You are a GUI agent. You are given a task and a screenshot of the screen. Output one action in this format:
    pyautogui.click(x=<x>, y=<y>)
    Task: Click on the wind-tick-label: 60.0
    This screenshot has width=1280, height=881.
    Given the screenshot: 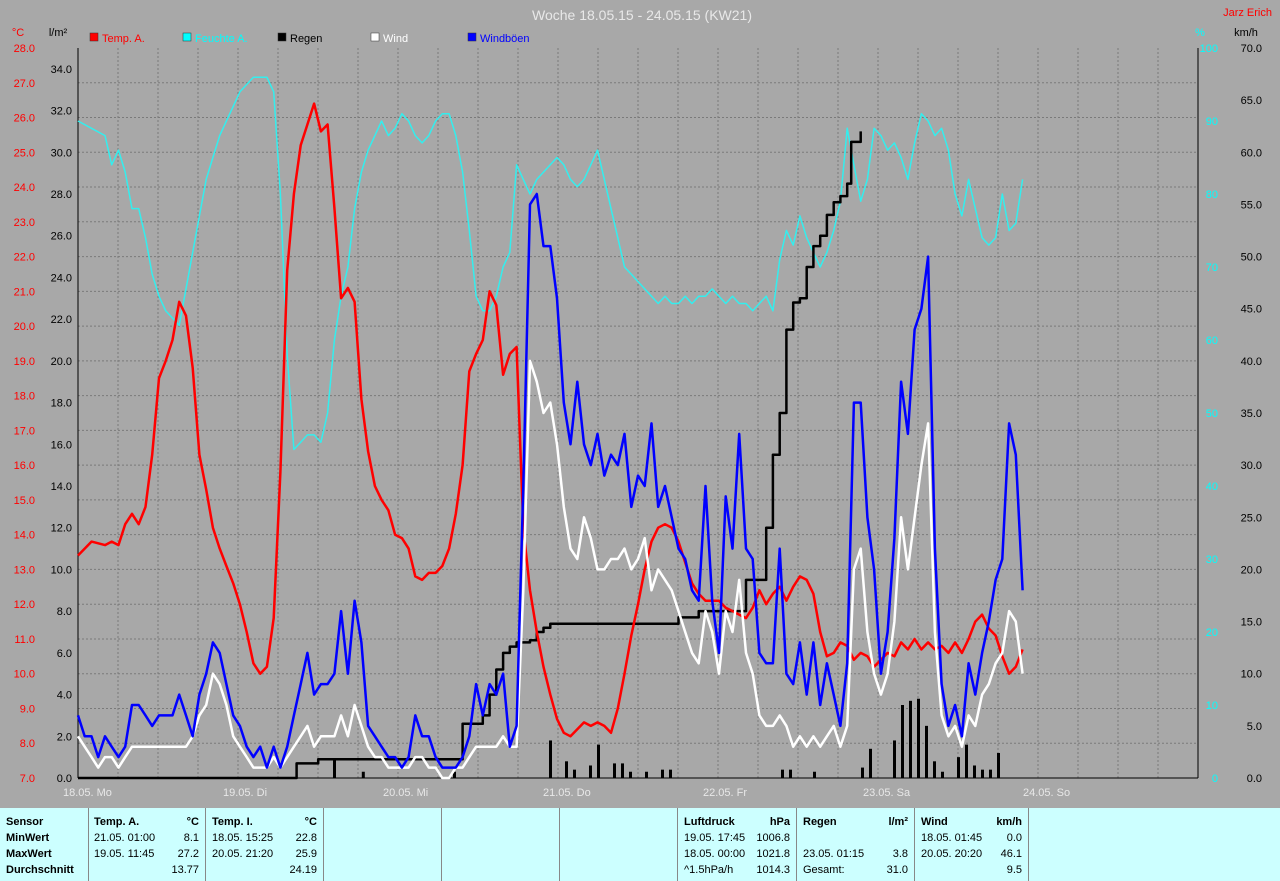 What is the action you would take?
    pyautogui.click(x=1251, y=153)
    